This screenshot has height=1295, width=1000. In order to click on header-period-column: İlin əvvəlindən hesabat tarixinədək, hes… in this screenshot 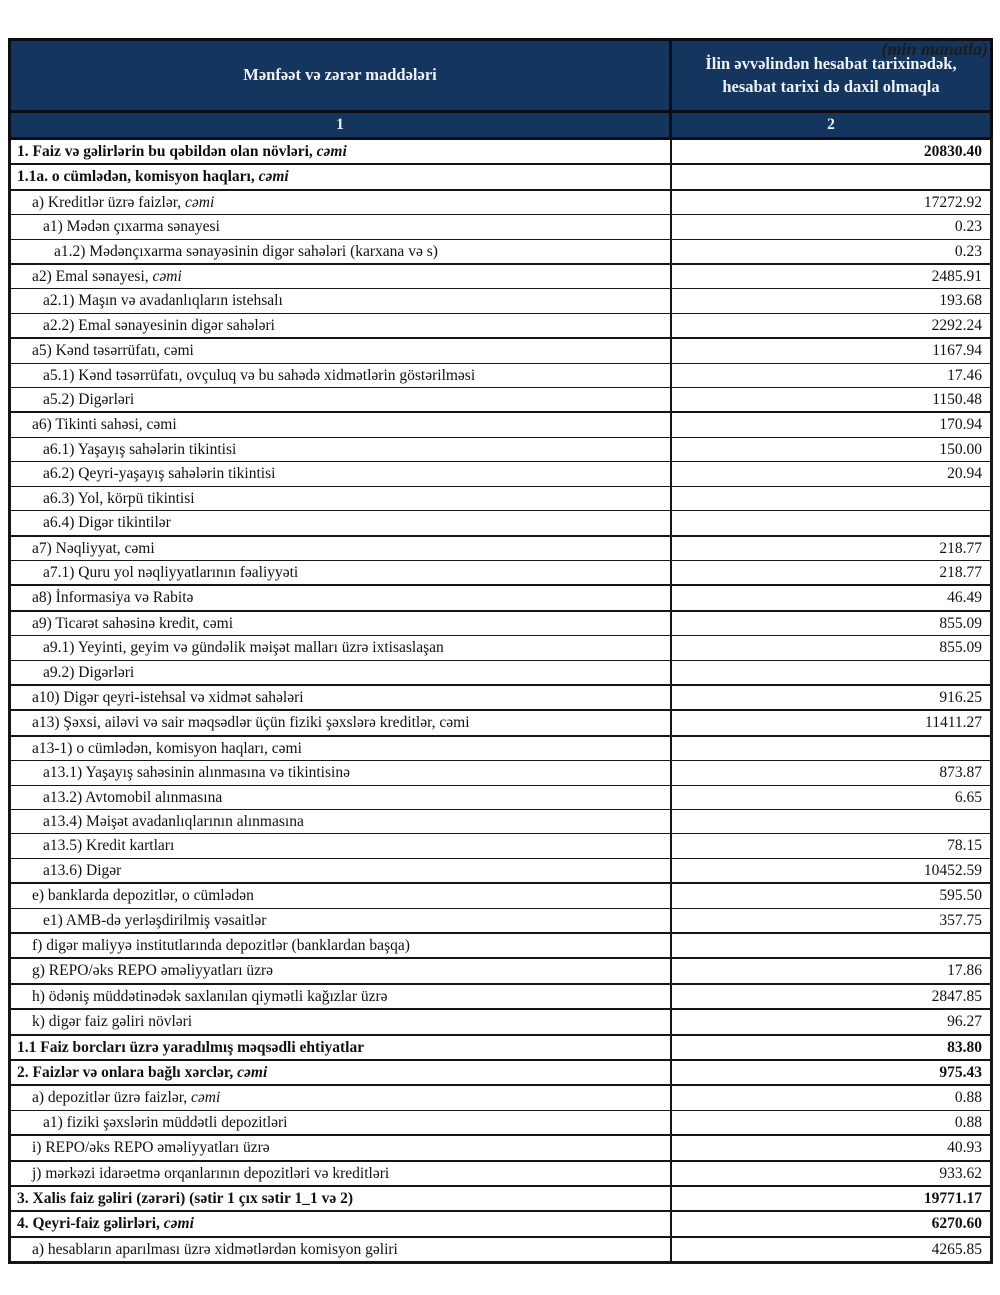, I will do `click(831, 75)`.